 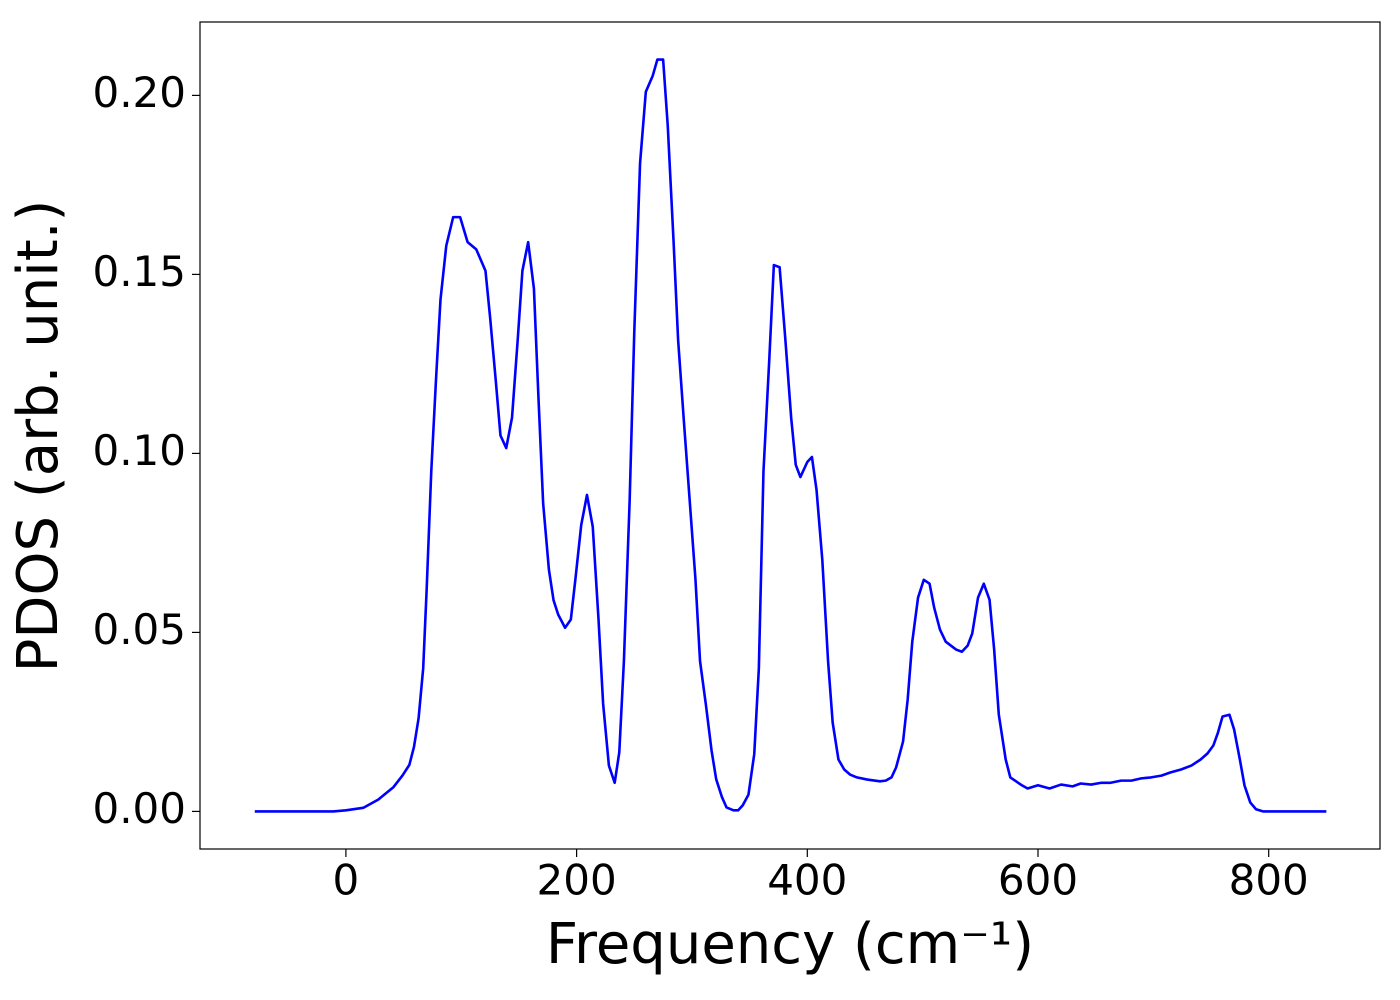 What do you see at coordinates (1269, 880) in the screenshot?
I see `x-tick-label: 800` at bounding box center [1269, 880].